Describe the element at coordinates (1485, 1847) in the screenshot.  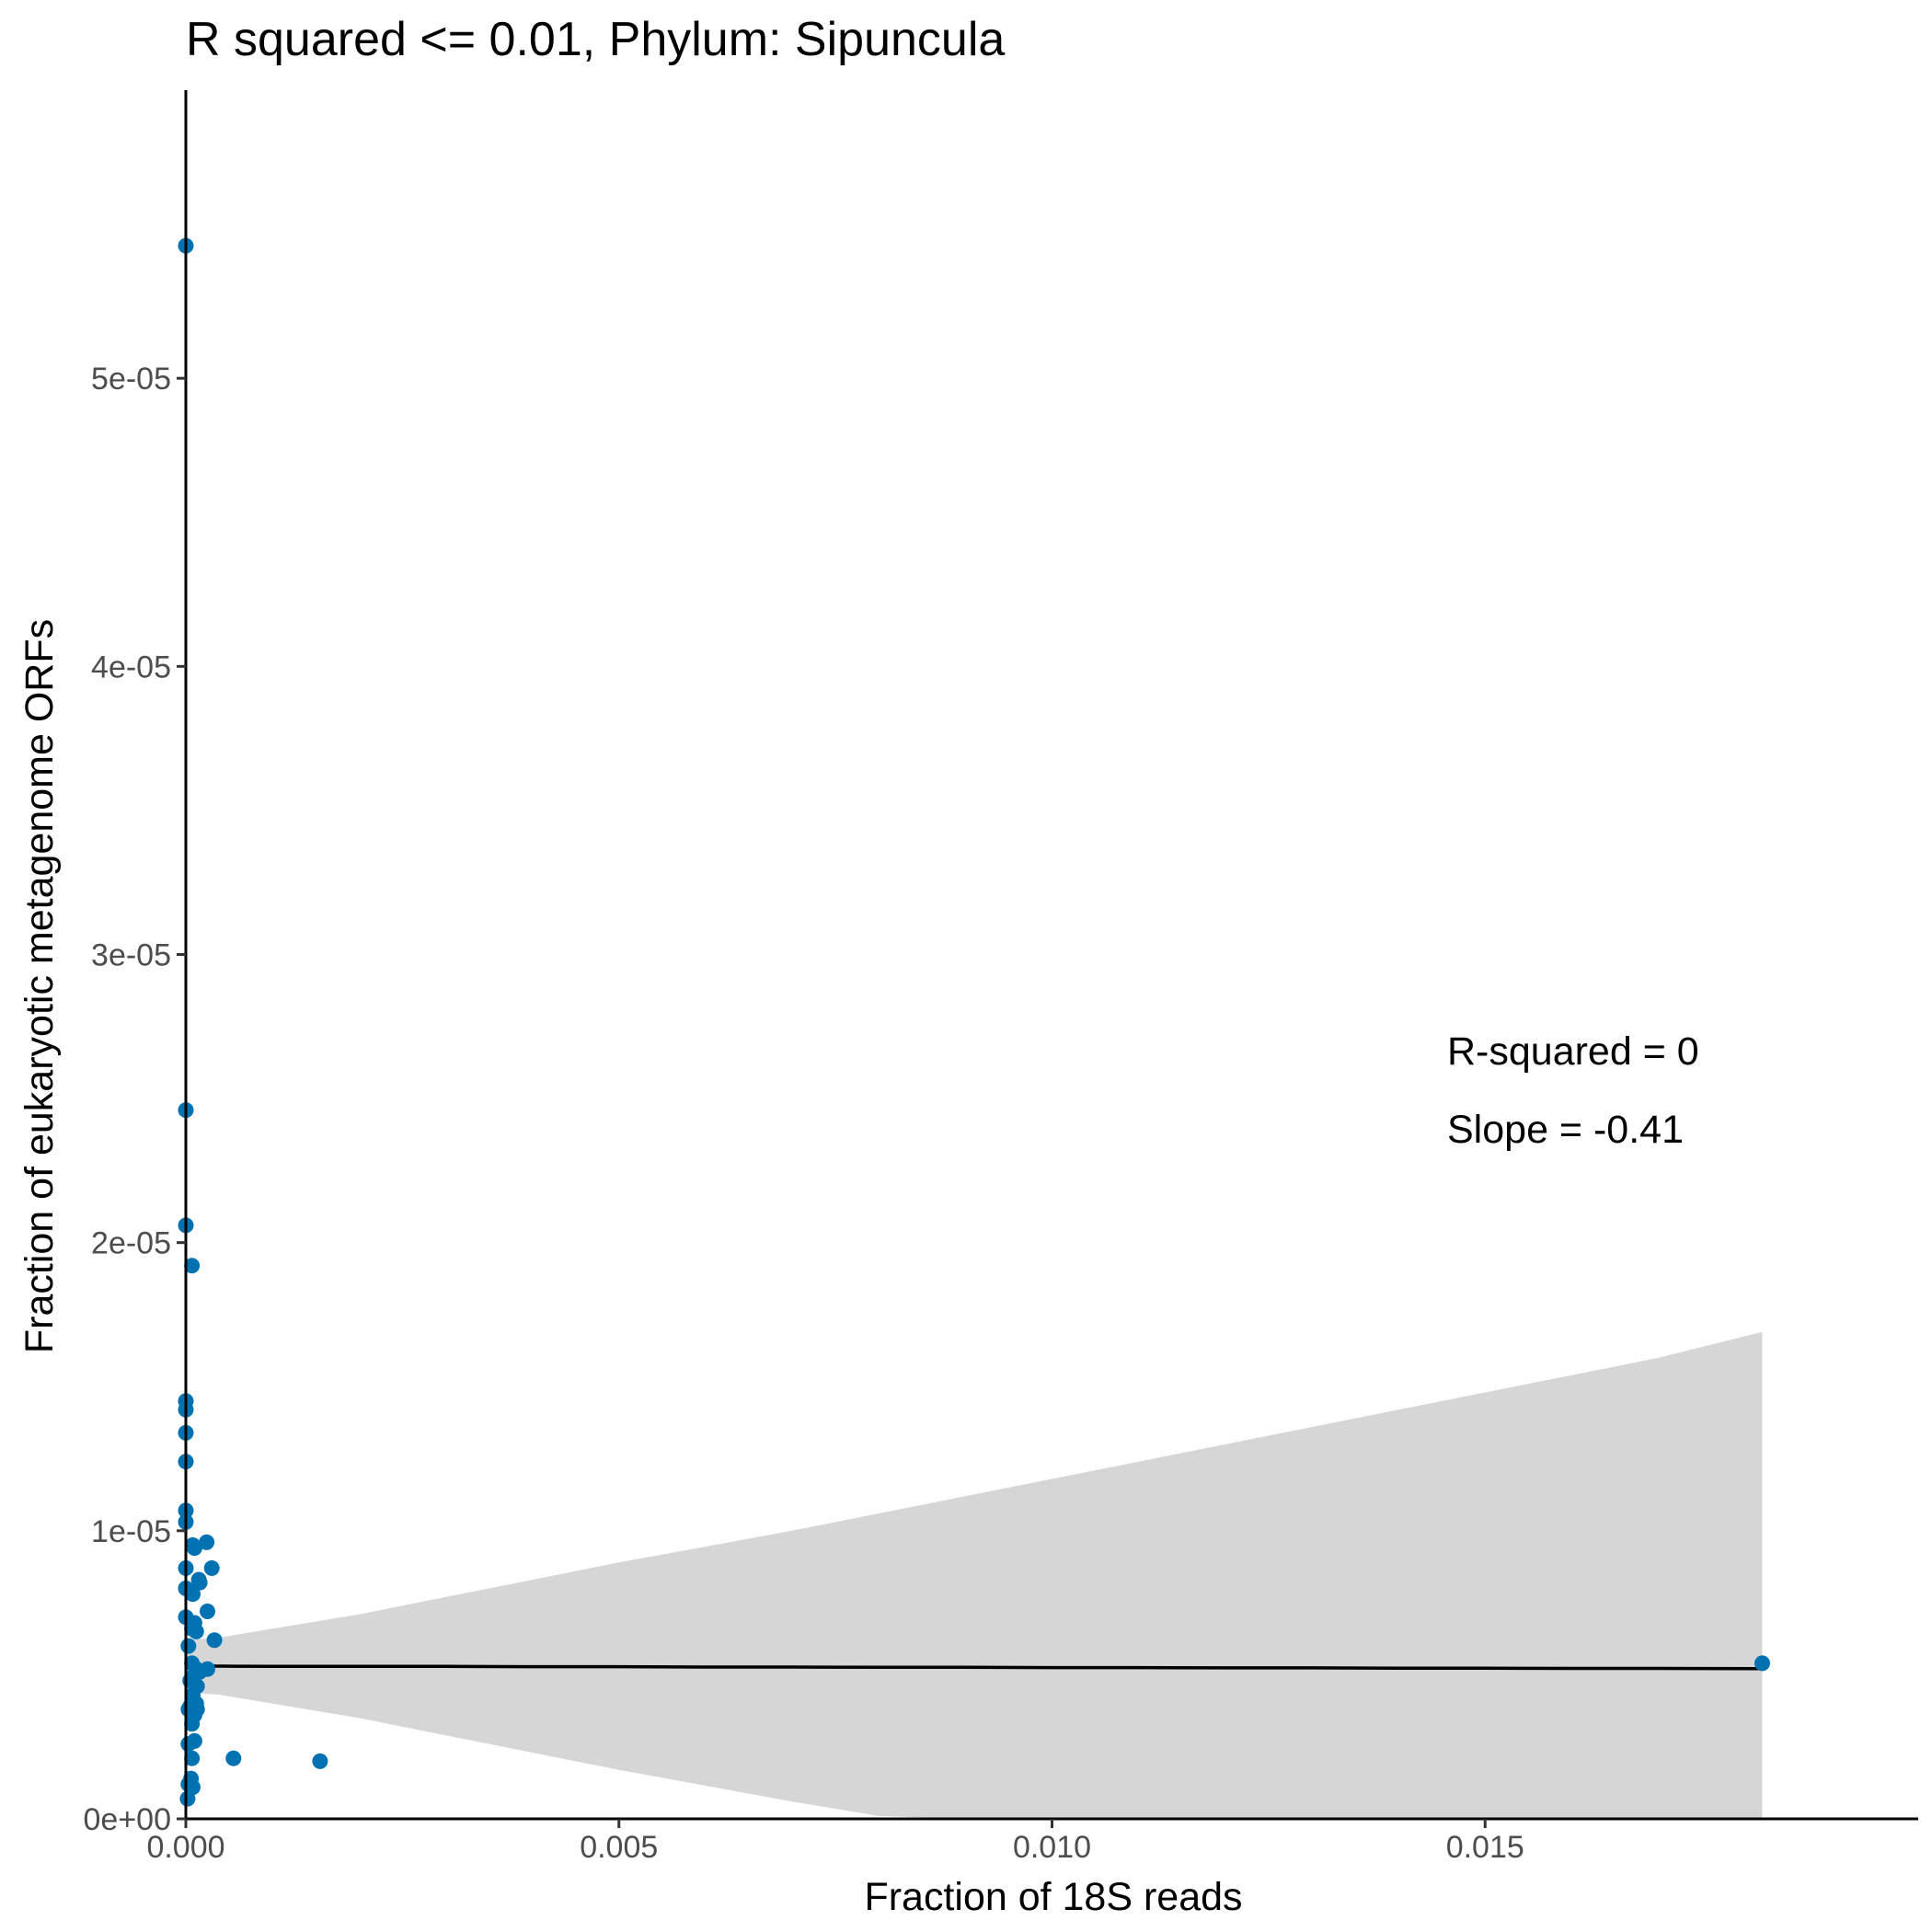
I see `x-tick-label: 0.015` at that location.